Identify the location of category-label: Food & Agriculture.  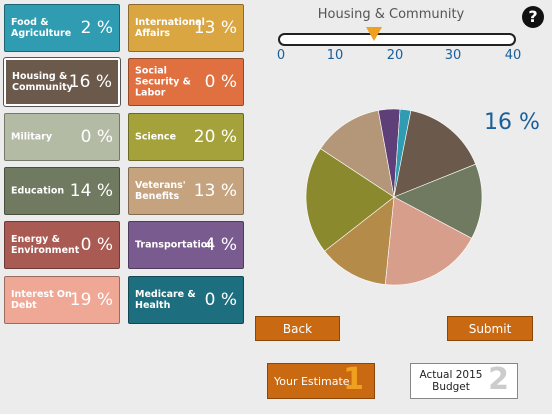
(41, 28).